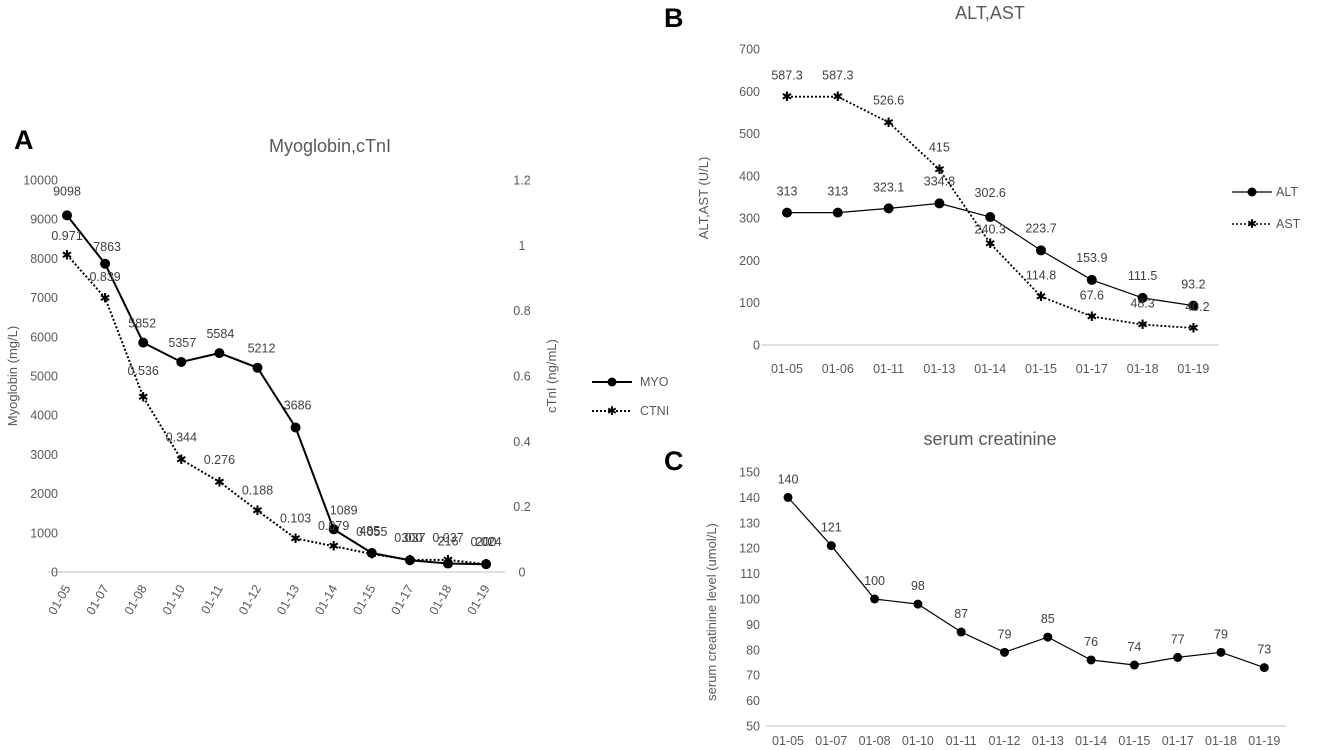 This screenshot has width=1329, height=750. I want to click on chart-a-series-myo-line, so click(276, 390).